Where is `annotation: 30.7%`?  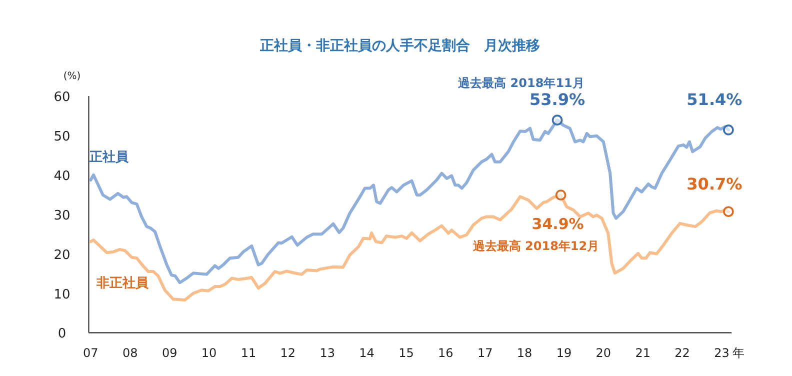
annotation: 30.7% is located at coordinates (714, 184).